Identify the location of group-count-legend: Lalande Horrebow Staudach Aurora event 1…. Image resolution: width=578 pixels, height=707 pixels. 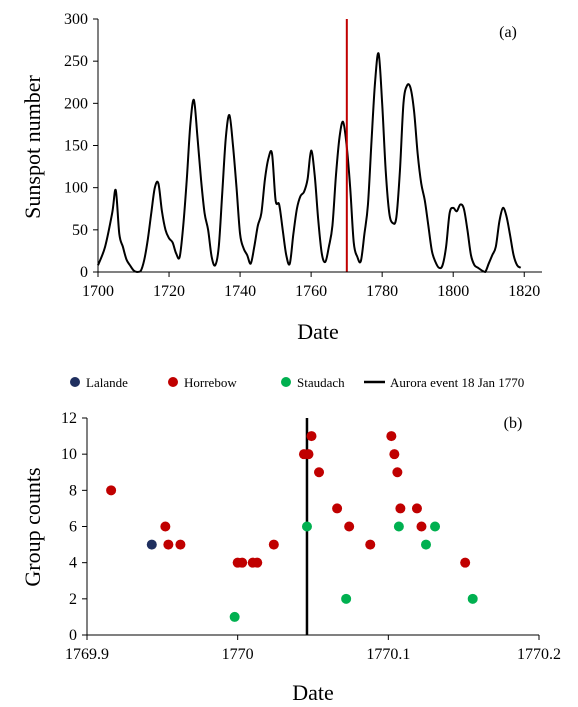
(297, 382).